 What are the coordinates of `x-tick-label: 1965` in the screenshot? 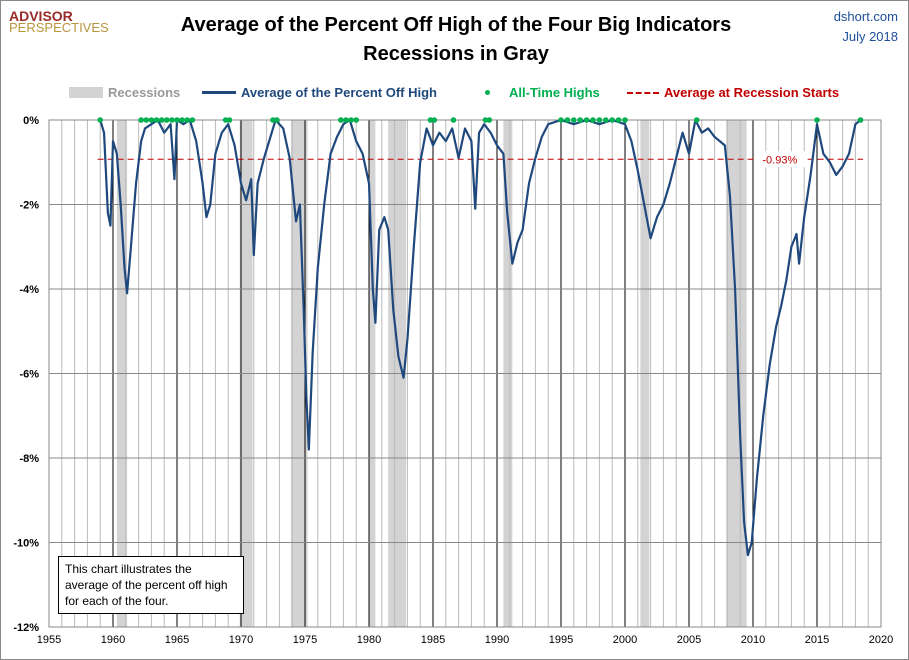 It's located at (177, 640).